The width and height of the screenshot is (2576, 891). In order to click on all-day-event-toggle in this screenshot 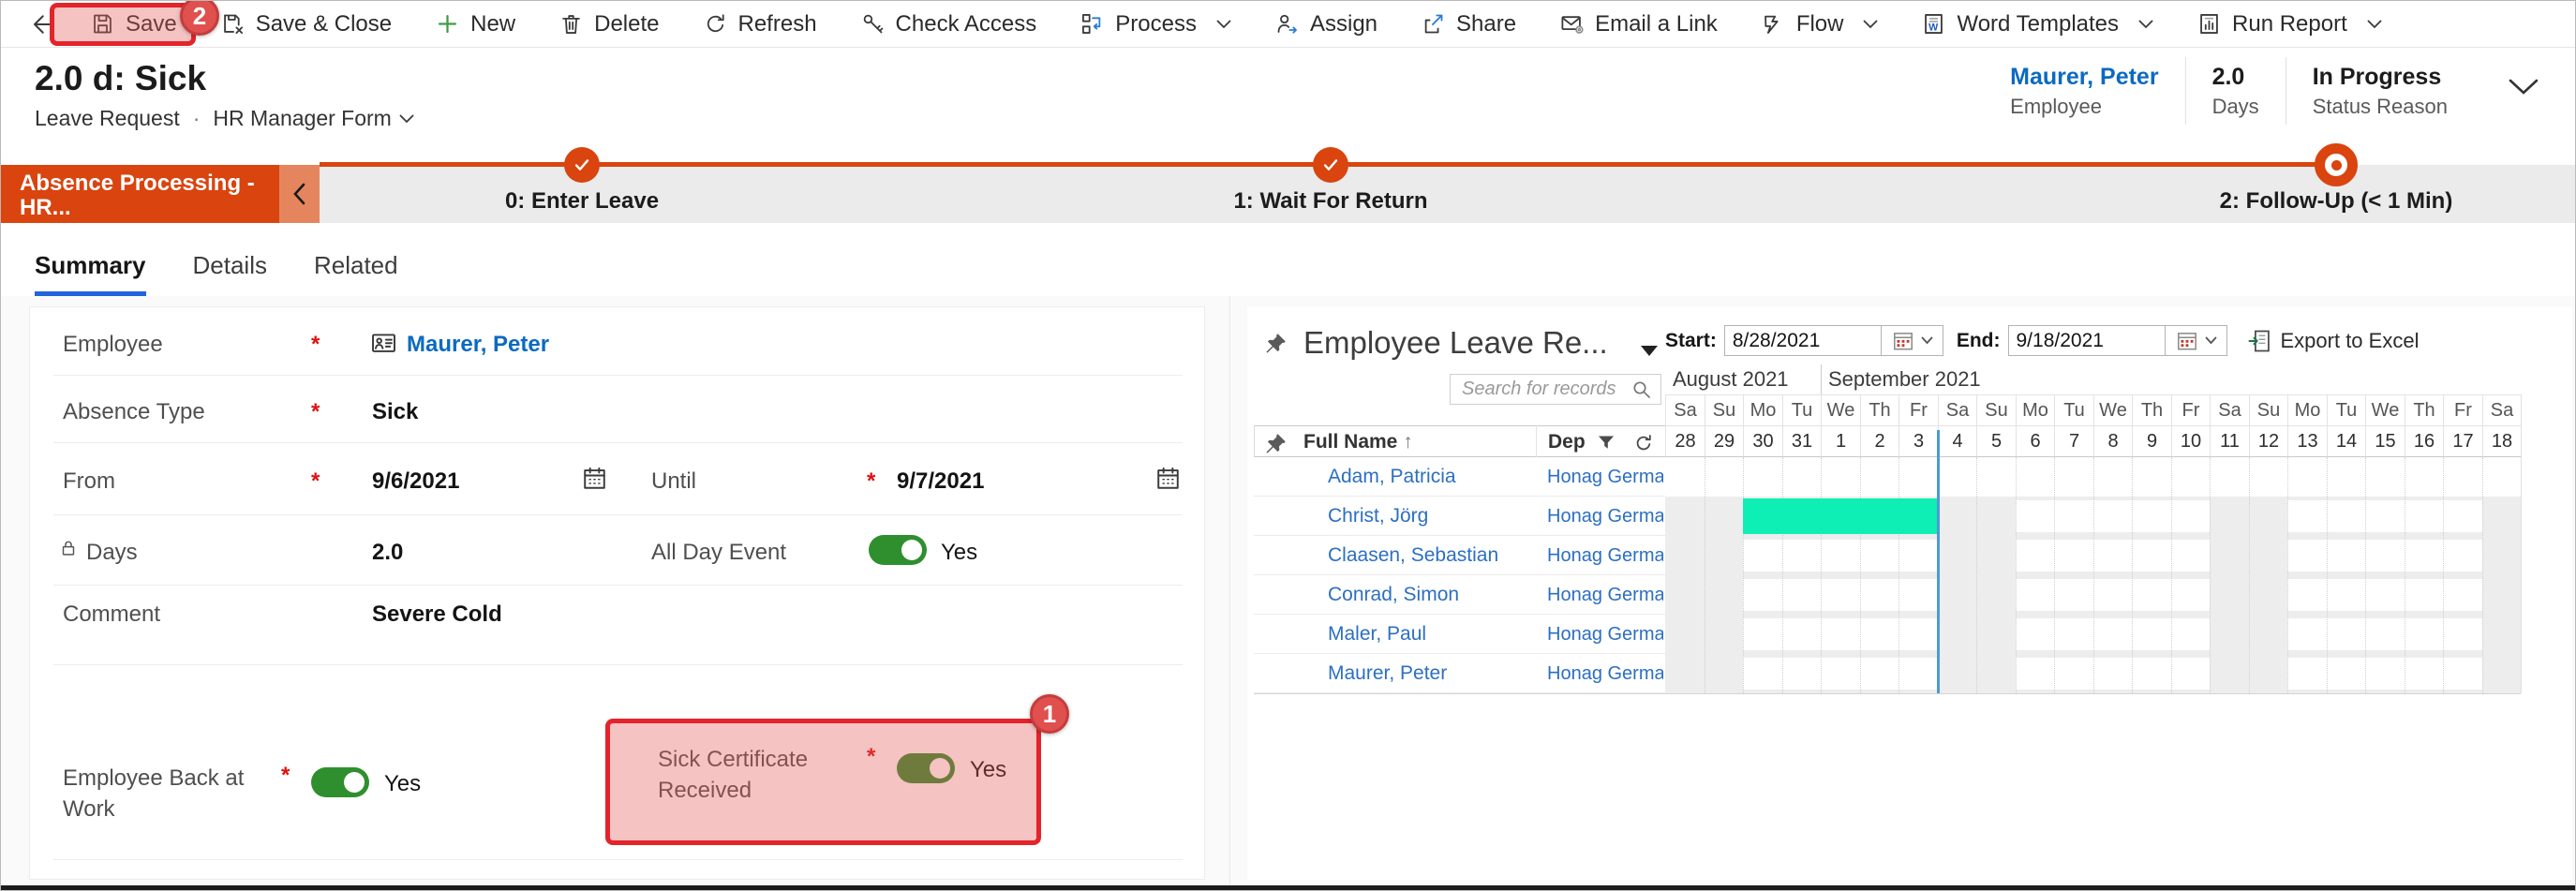, I will do `click(898, 550)`.